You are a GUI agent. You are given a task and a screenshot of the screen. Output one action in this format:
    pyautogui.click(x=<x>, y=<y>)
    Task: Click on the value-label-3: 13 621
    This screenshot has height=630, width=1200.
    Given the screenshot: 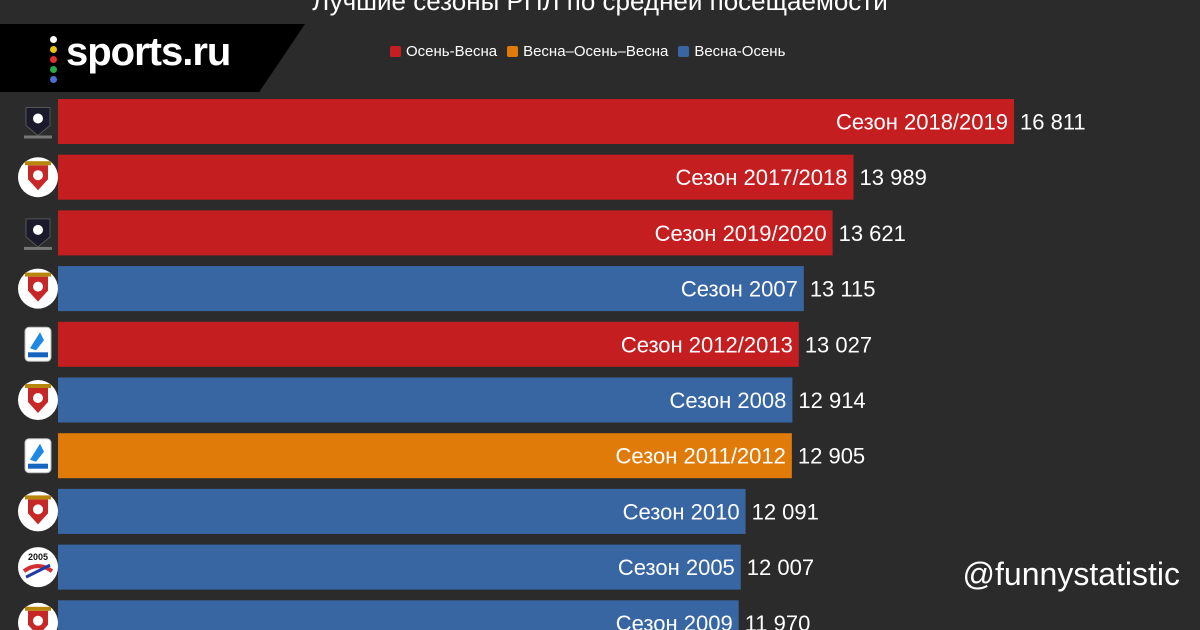 What is the action you would take?
    pyautogui.click(x=872, y=233)
    